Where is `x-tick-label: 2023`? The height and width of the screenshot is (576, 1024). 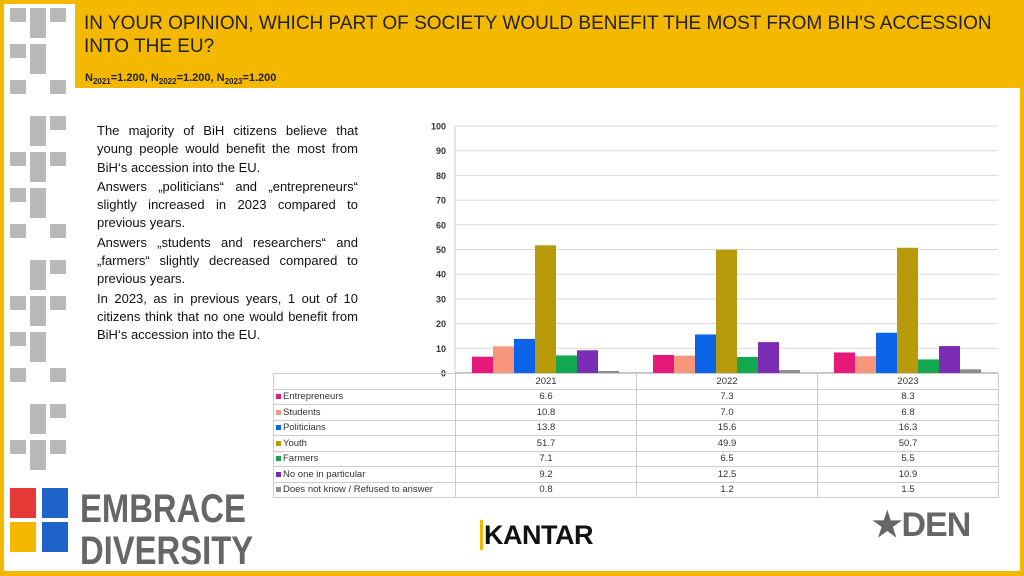
x-tick-label: 2023 is located at coordinates (908, 381).